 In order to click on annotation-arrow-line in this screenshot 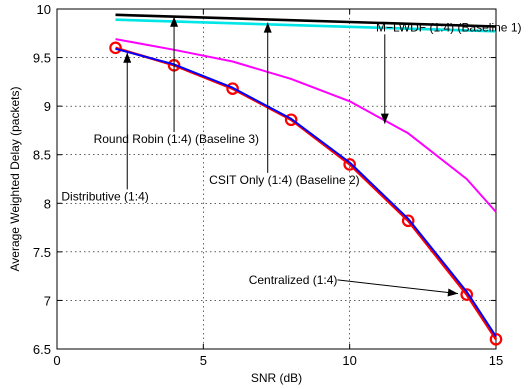, I will do `click(398, 287)`.